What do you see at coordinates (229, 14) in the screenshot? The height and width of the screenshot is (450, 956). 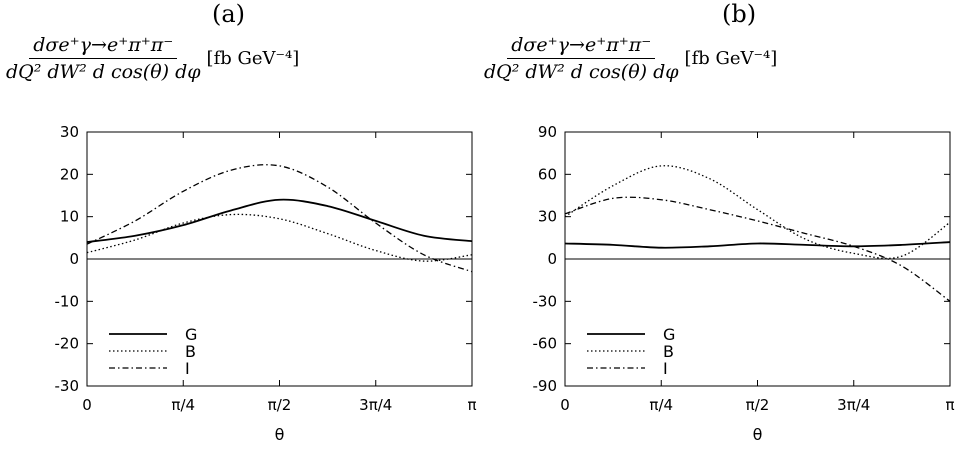 I see `panel-label: (a)` at bounding box center [229, 14].